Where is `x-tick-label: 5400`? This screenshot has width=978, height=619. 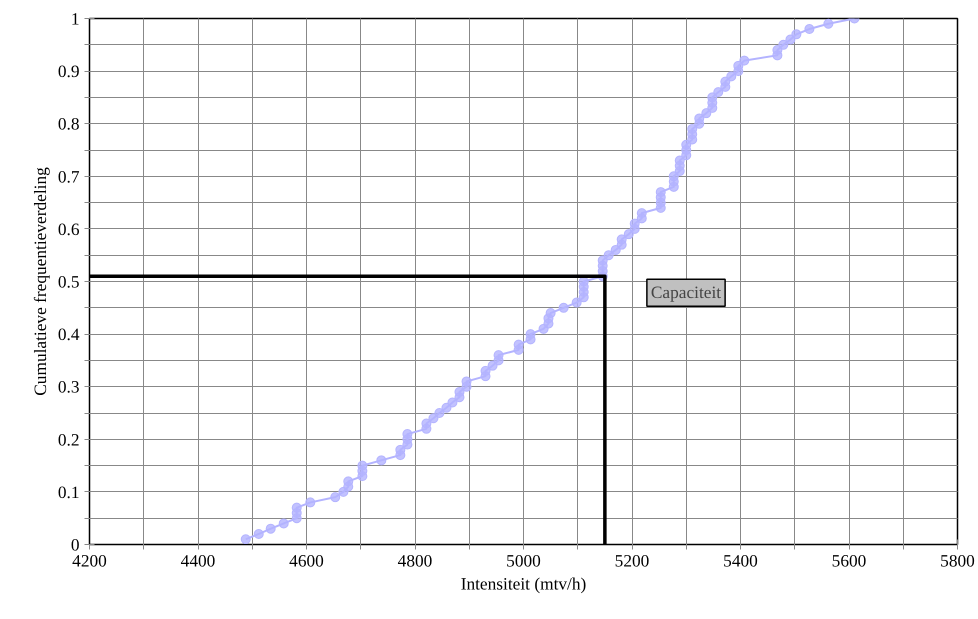
x-tick-label: 5400 is located at coordinates (740, 561).